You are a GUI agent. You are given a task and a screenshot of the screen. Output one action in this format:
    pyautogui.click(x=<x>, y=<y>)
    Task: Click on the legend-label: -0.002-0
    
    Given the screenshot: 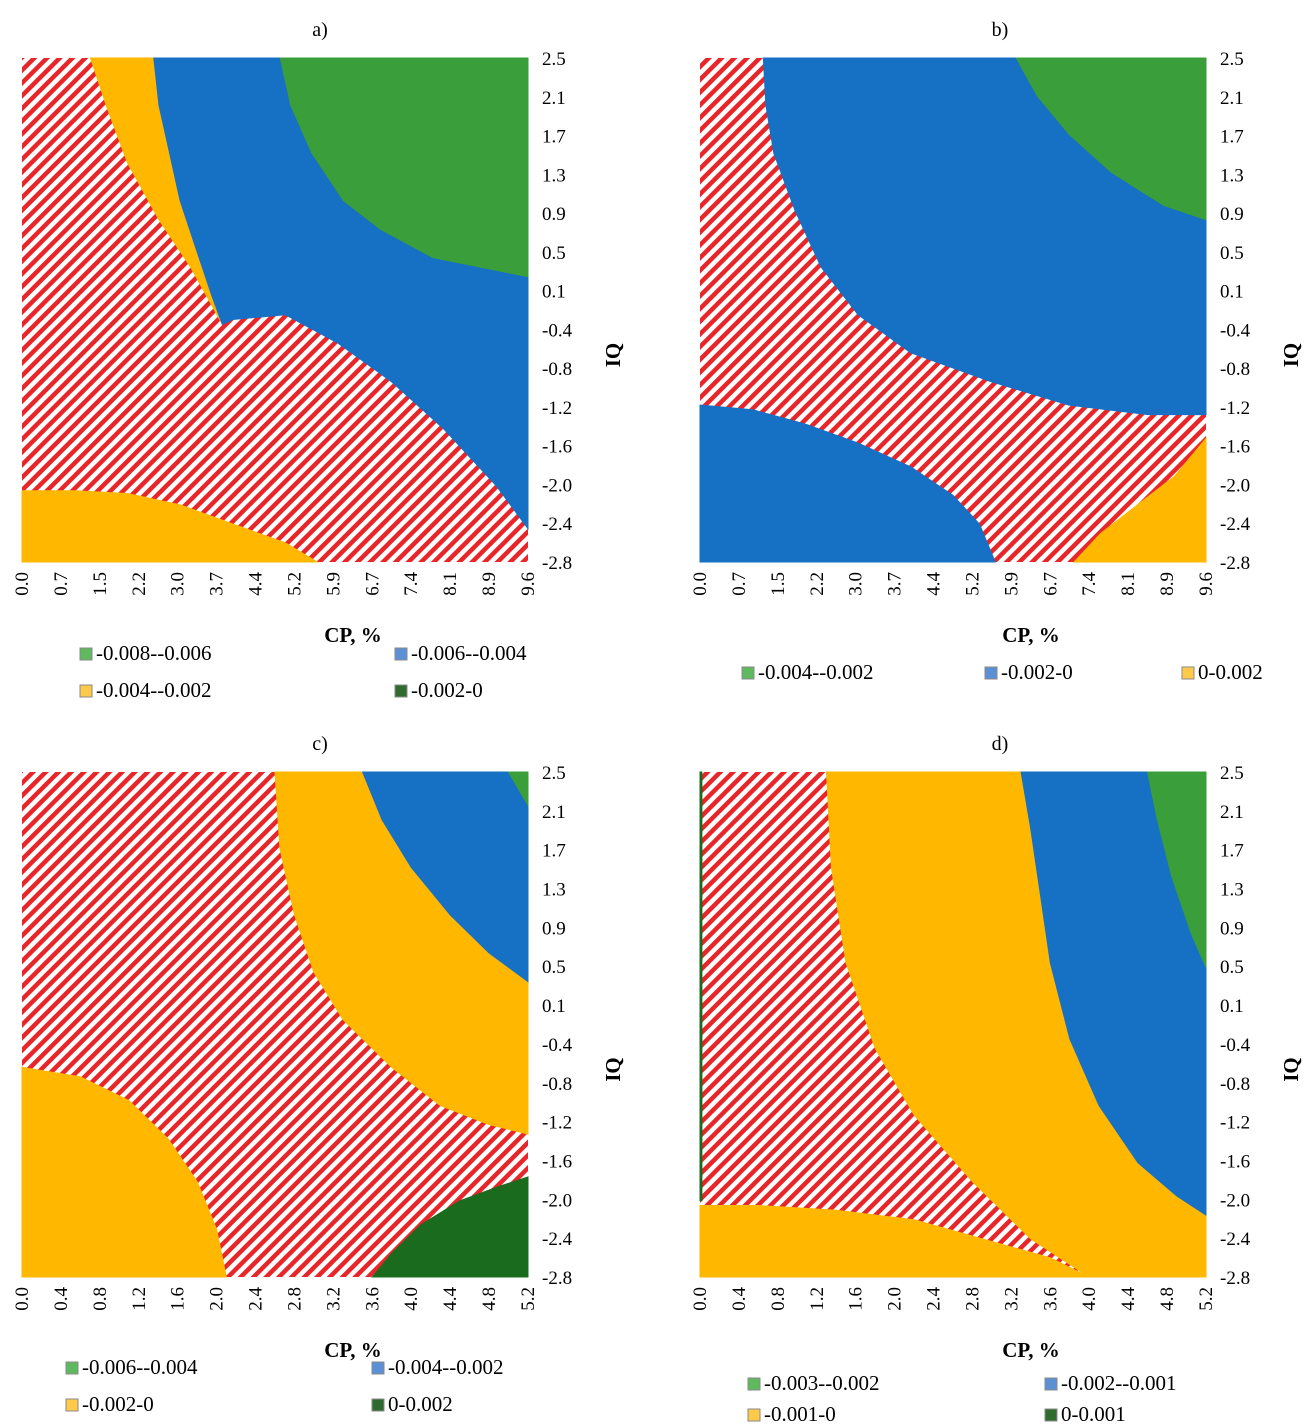 What is the action you would take?
    pyautogui.click(x=447, y=690)
    